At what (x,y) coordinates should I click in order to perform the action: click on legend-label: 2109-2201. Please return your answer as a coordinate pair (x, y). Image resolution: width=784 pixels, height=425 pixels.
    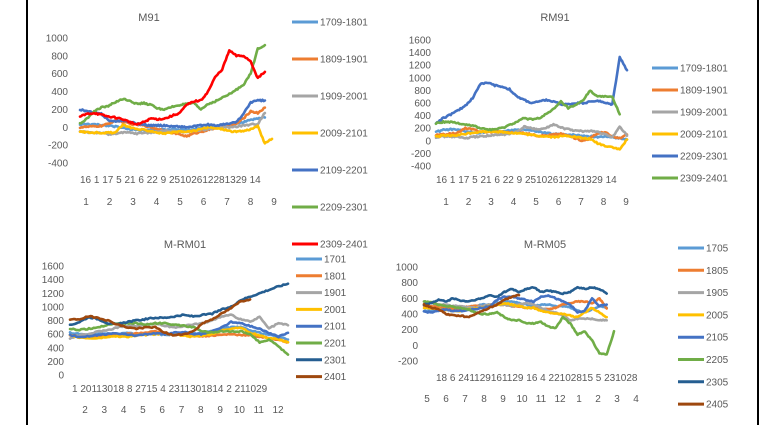
    Looking at the image, I should click on (344, 171).